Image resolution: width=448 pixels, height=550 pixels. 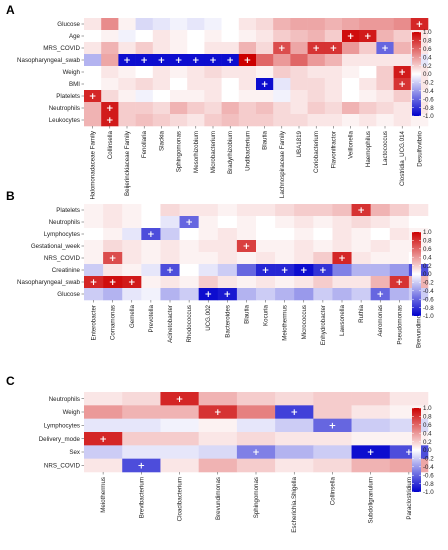 I want to click on column-label: Micrococcus, so click(x=304, y=322).